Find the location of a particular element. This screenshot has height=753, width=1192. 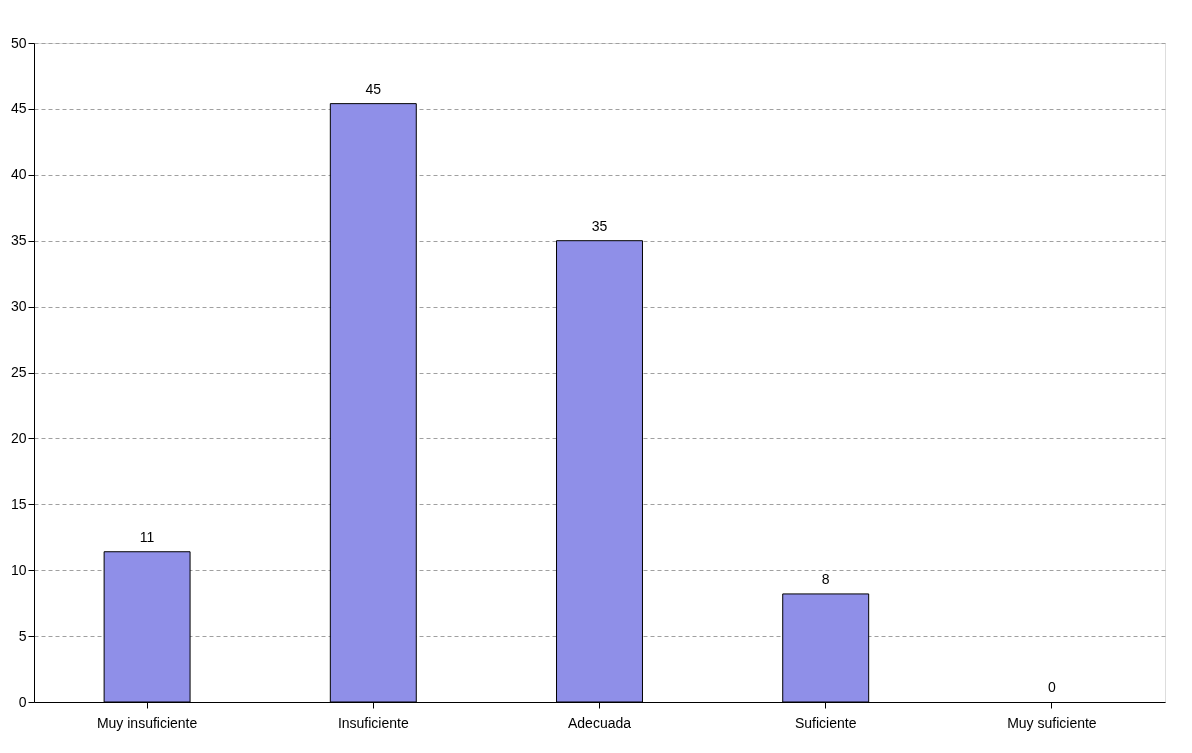

x-tick-label: Muy suficiente is located at coordinates (1052, 722).